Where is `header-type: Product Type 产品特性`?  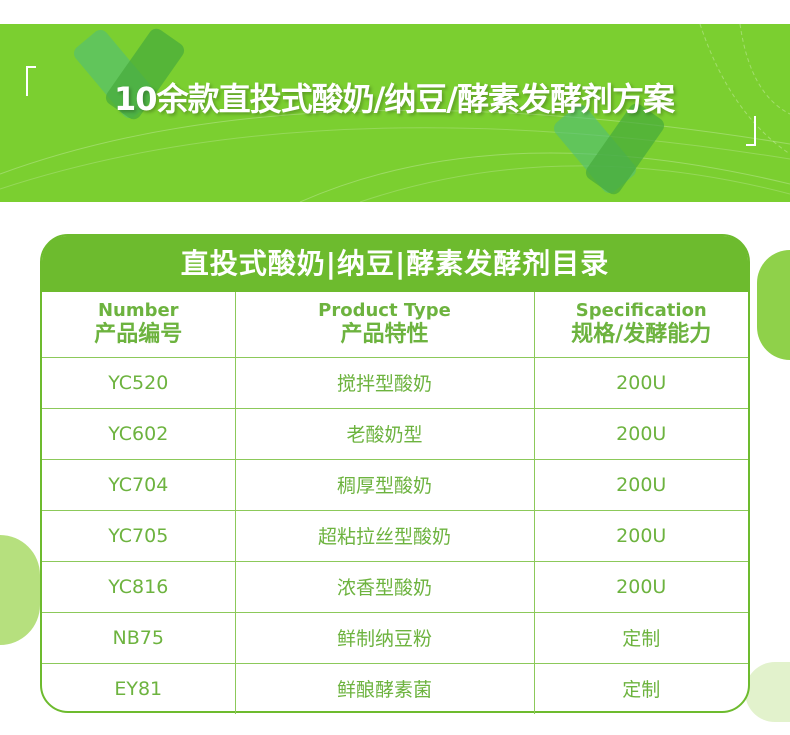 header-type: Product Type 产品特性 is located at coordinates (384, 325).